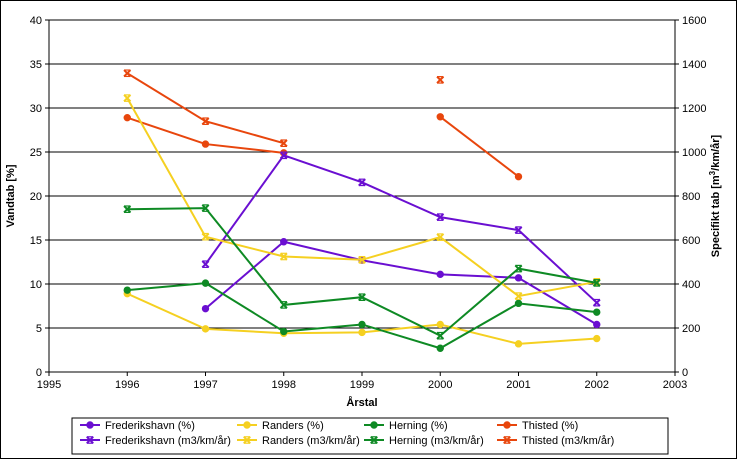 This screenshot has width=737, height=459. I want to click on x-axis-title: Årstal, so click(361, 402).